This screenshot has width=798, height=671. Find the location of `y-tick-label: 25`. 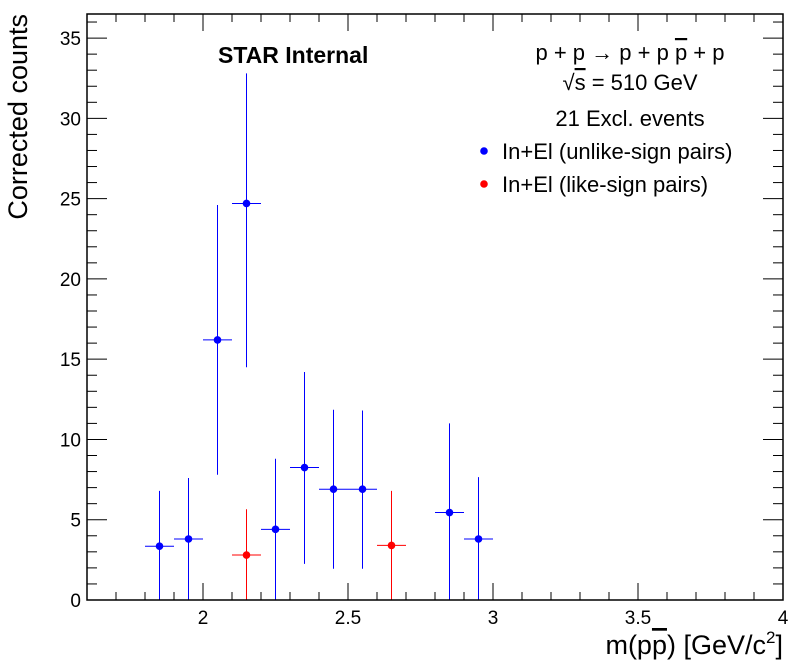

y-tick-label: 25 is located at coordinates (70, 200).